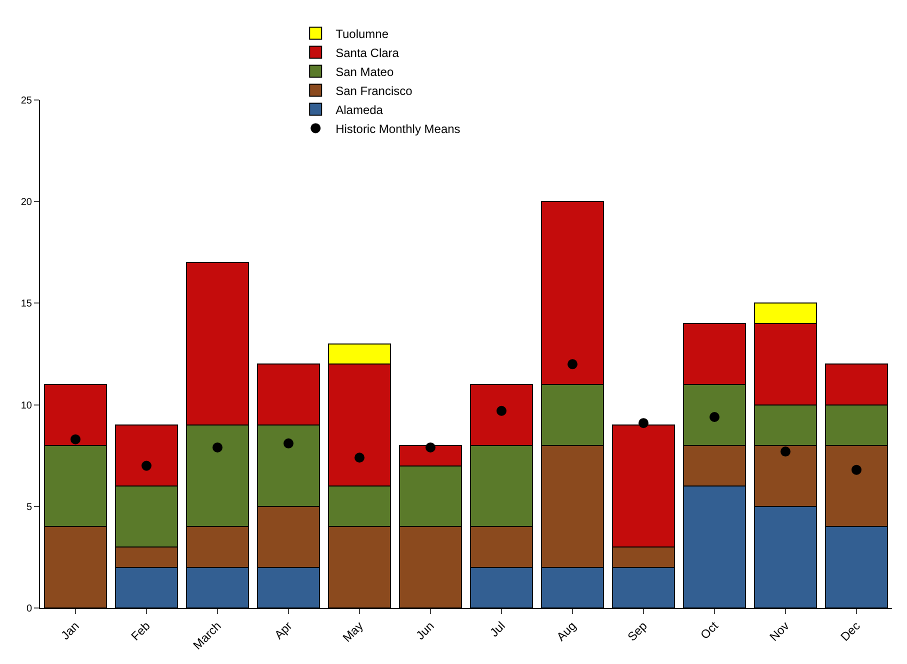 The width and height of the screenshot is (907, 664). I want to click on y-tick-label: 10, so click(26, 406).